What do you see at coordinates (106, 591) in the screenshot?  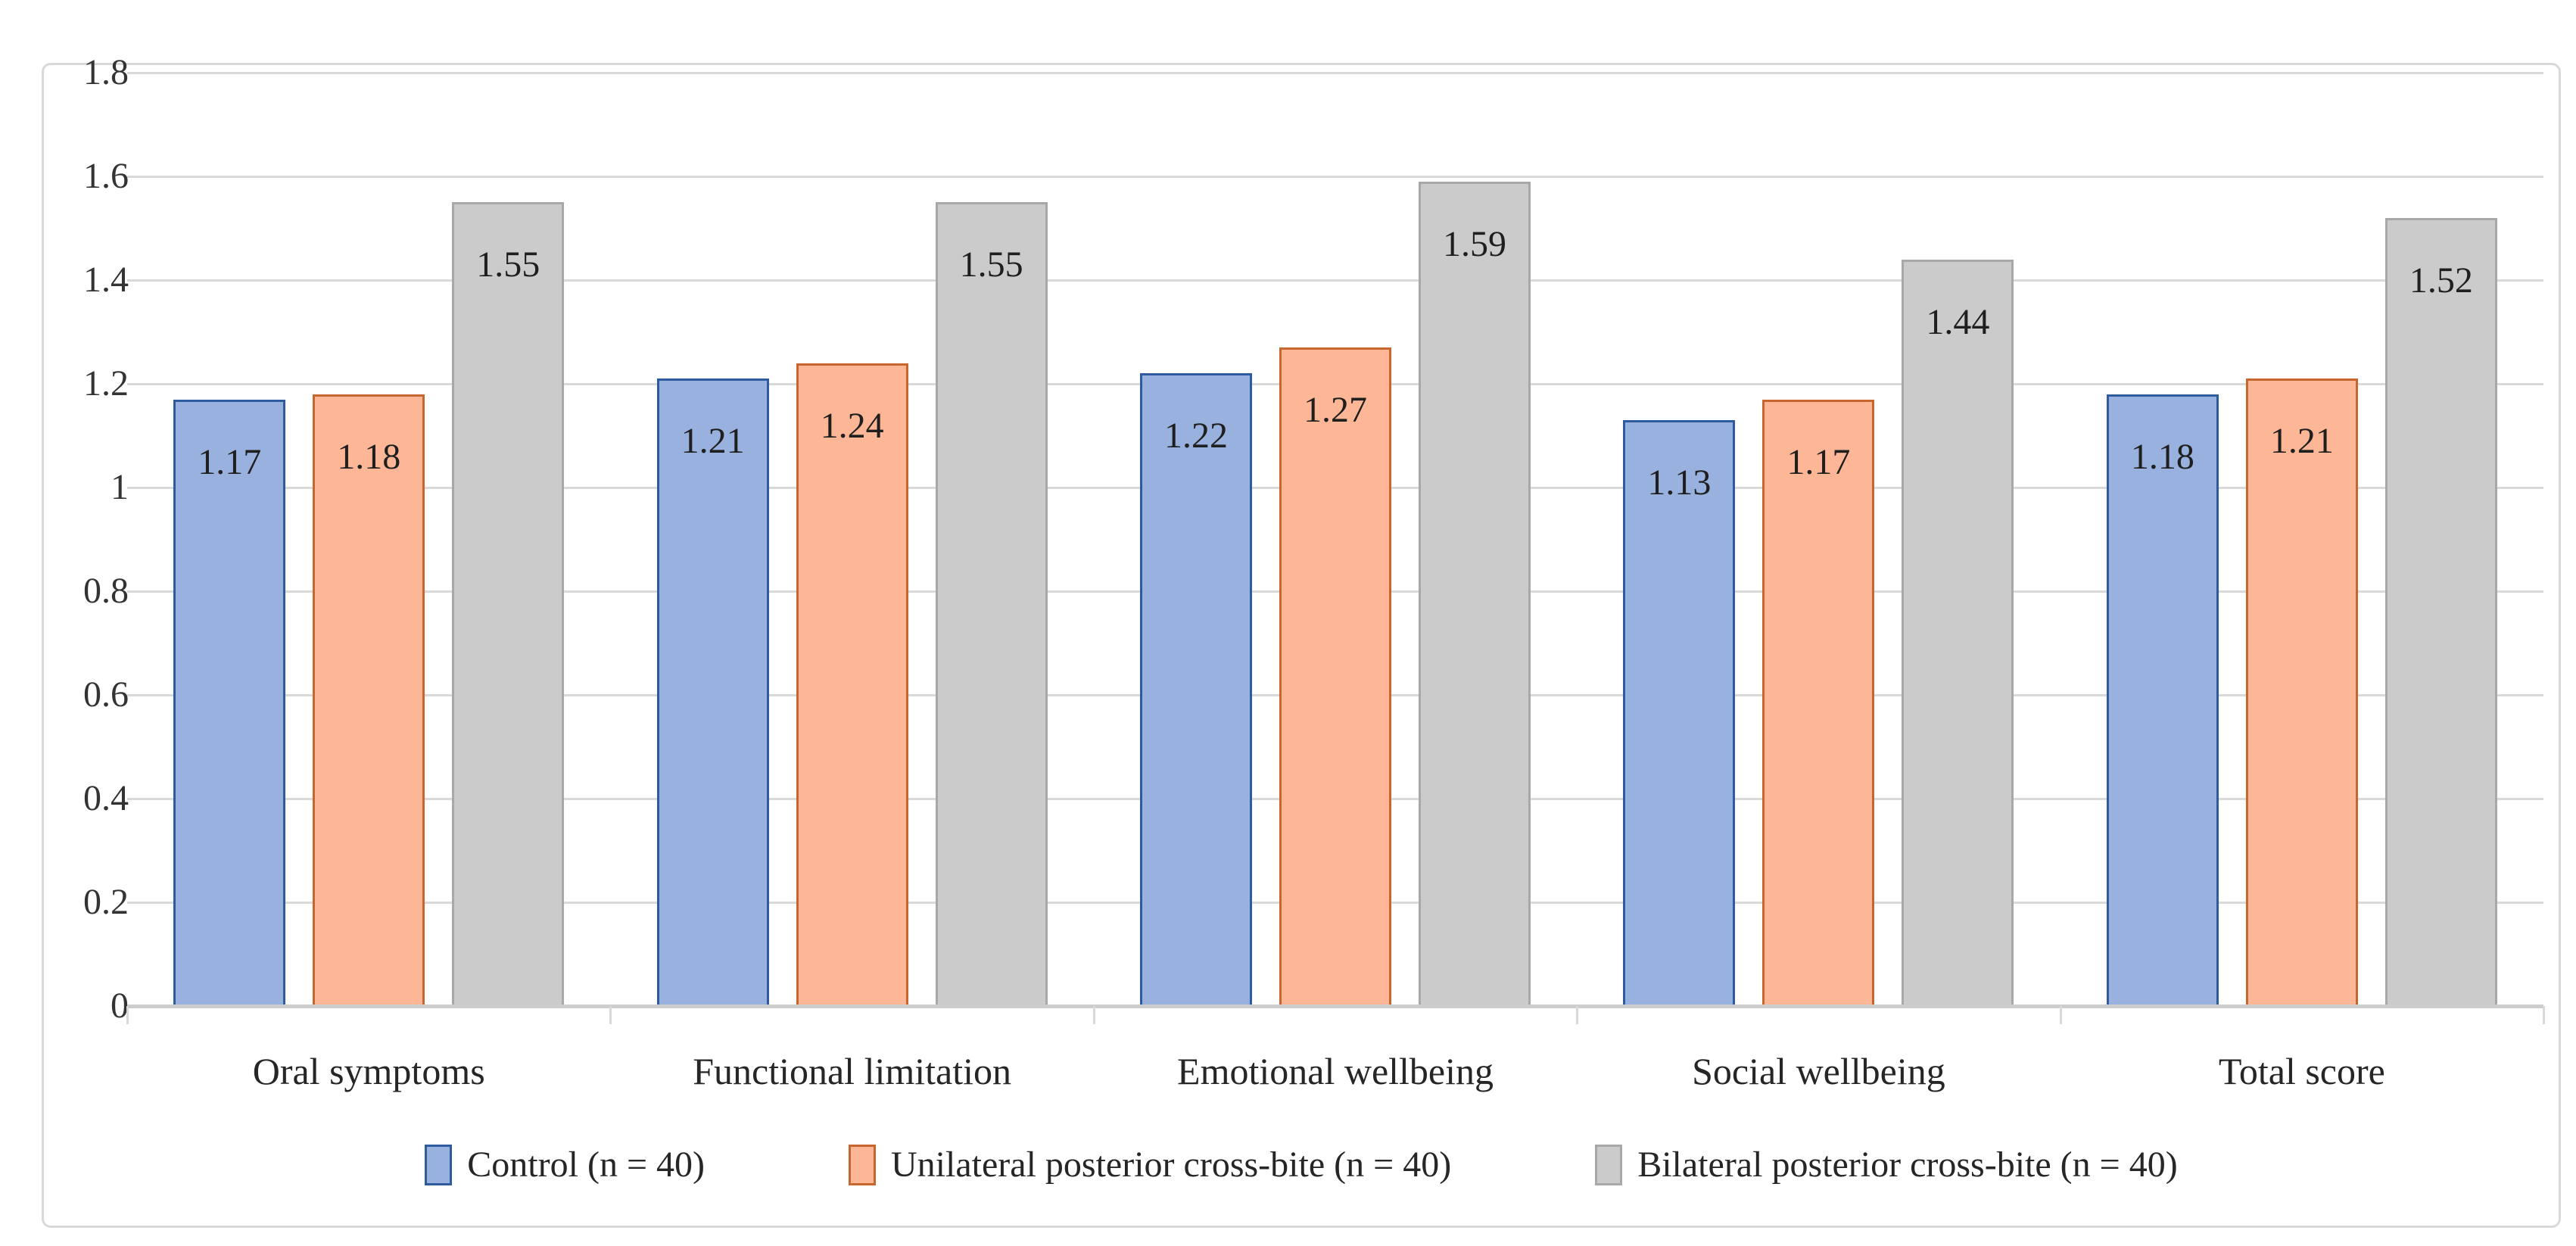 I see `y-axis-tick-label: 0.8` at bounding box center [106, 591].